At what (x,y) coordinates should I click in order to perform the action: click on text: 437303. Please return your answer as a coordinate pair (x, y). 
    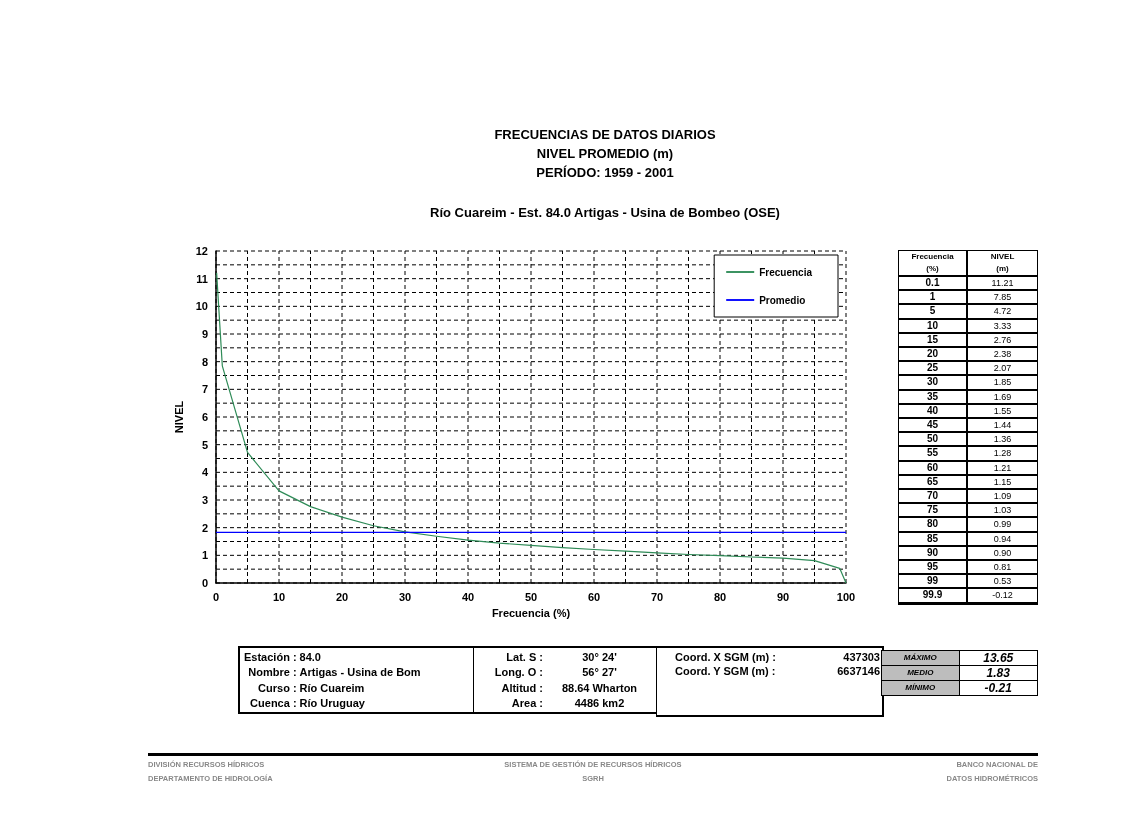
    Looking at the image, I should click on (861, 657).